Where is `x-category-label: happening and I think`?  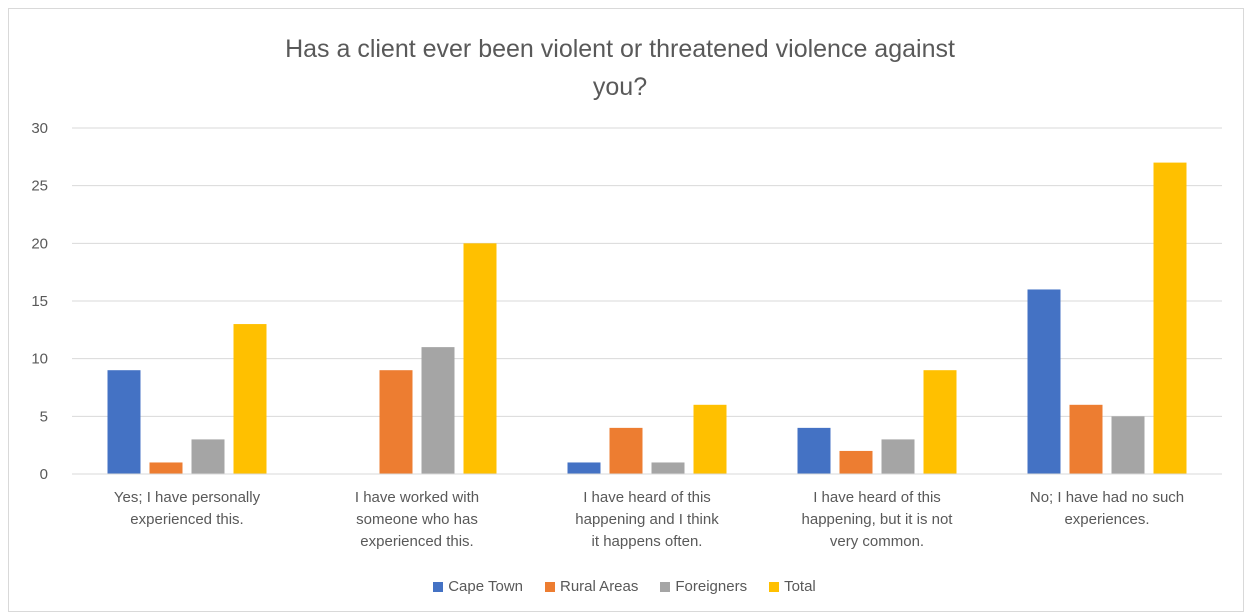
x-category-label: happening and I think is located at coordinates (647, 519).